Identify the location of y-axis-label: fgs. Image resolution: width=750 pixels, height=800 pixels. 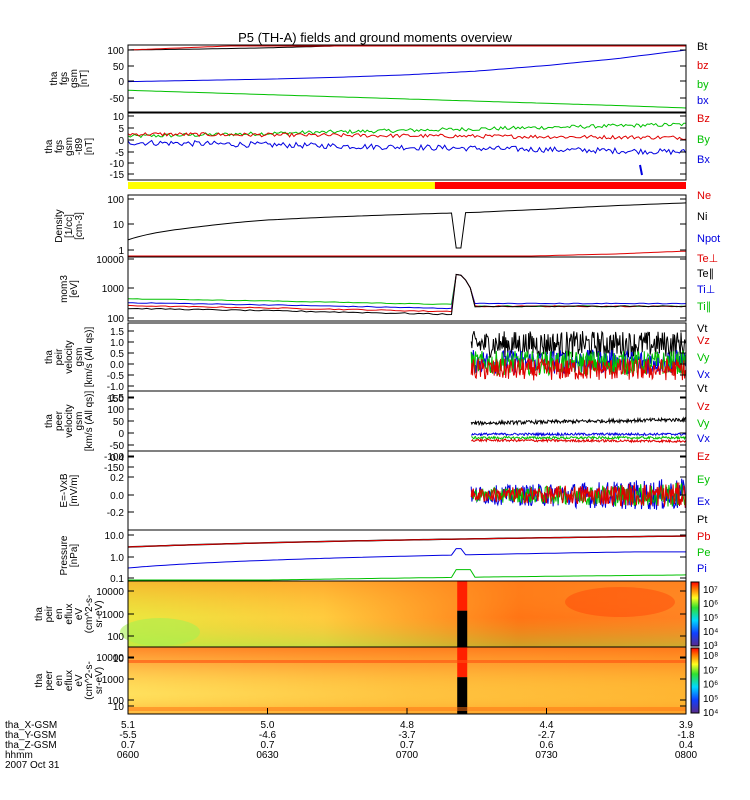
(59, 146).